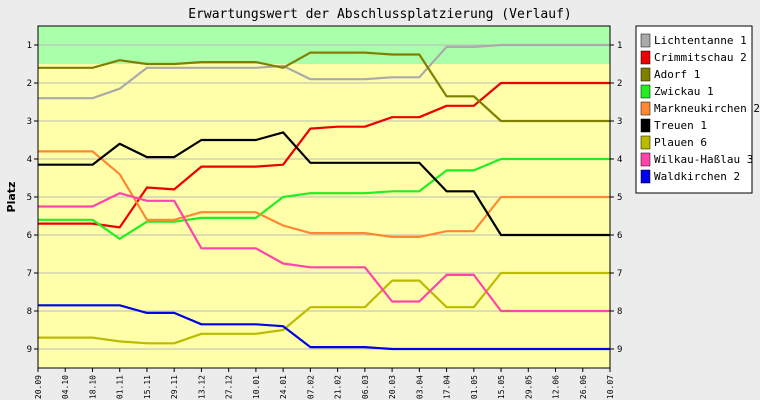 The width and height of the screenshot is (760, 400). What do you see at coordinates (29, 312) in the screenshot?
I see `y-tick-label-left: 8` at bounding box center [29, 312].